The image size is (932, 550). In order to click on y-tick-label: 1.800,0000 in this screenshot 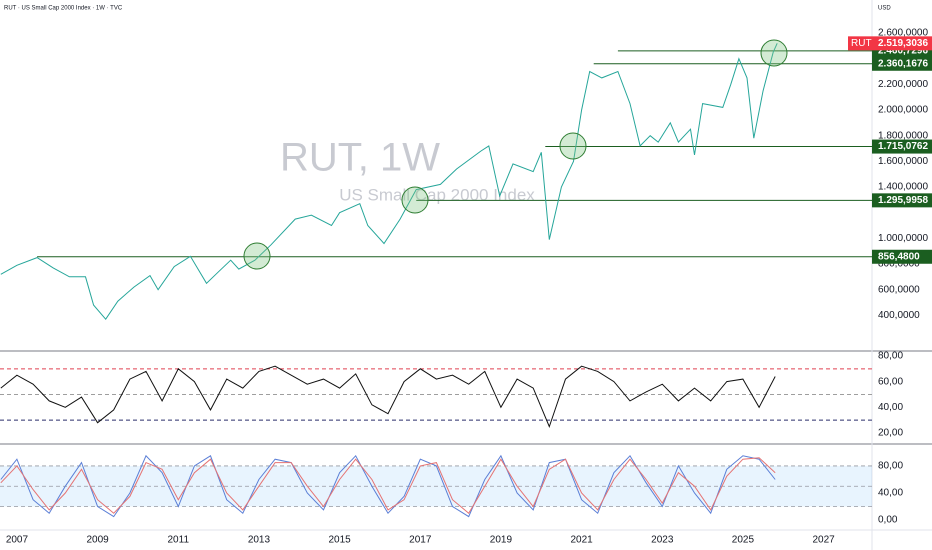, I will do `click(903, 135)`.